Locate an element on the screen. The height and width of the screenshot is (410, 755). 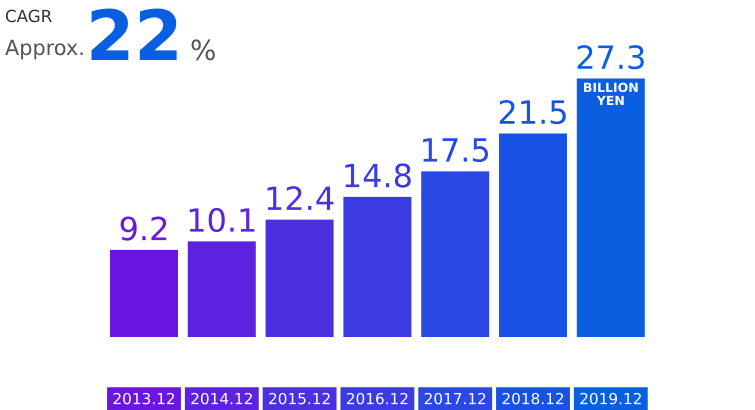
x-tick-label: 2018.12 is located at coordinates (533, 398).